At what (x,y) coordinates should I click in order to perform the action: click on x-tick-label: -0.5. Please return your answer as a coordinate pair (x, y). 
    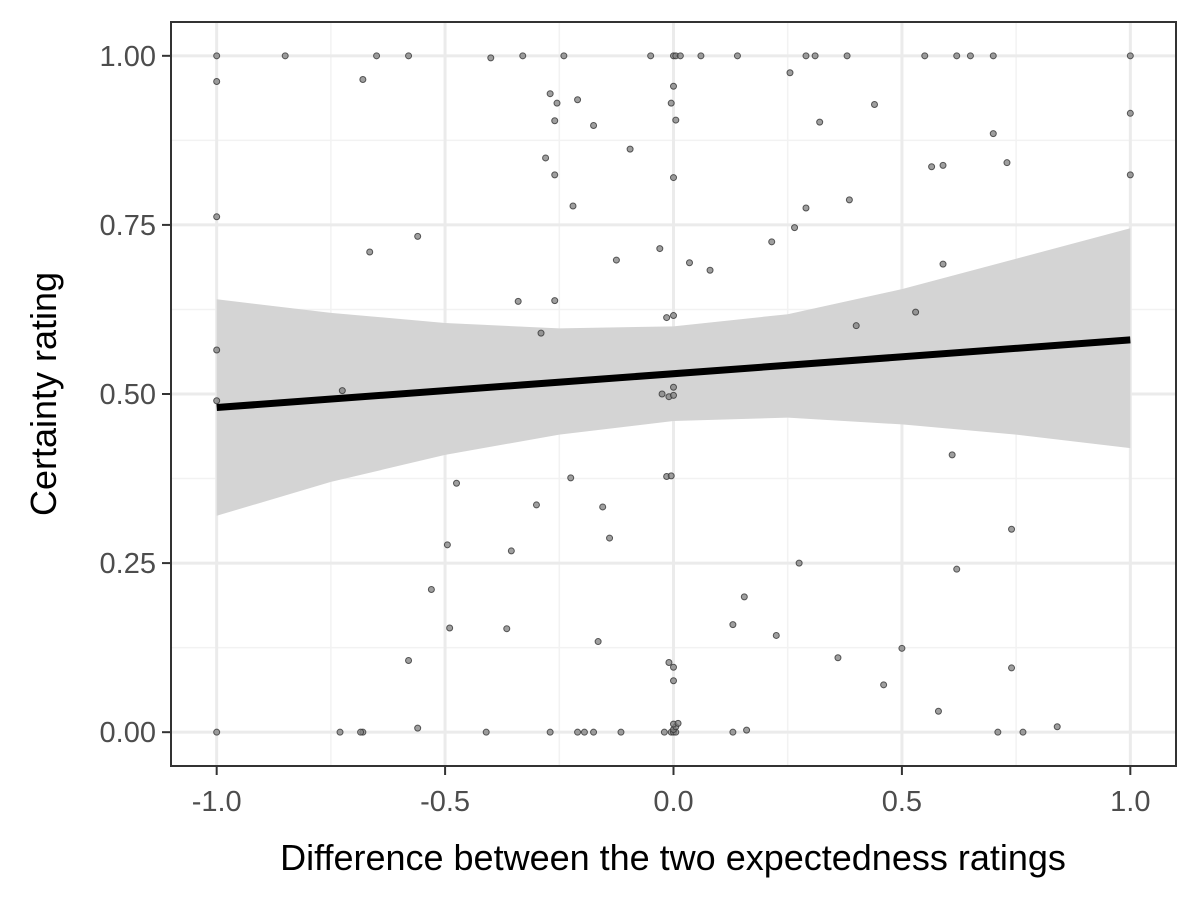
    Looking at the image, I should click on (445, 802).